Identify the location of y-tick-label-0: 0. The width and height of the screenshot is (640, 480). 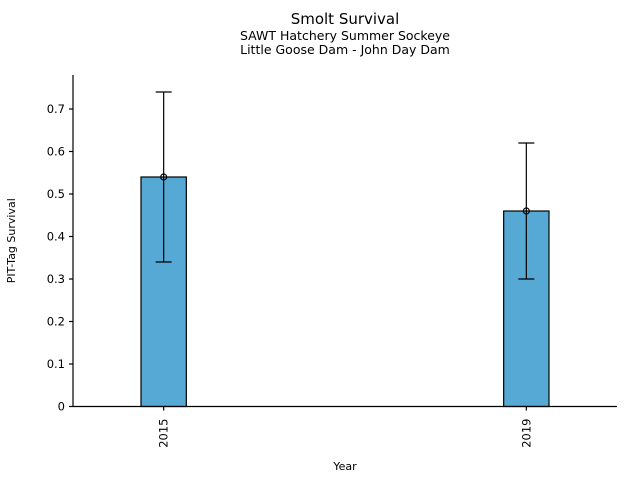
(61, 407).